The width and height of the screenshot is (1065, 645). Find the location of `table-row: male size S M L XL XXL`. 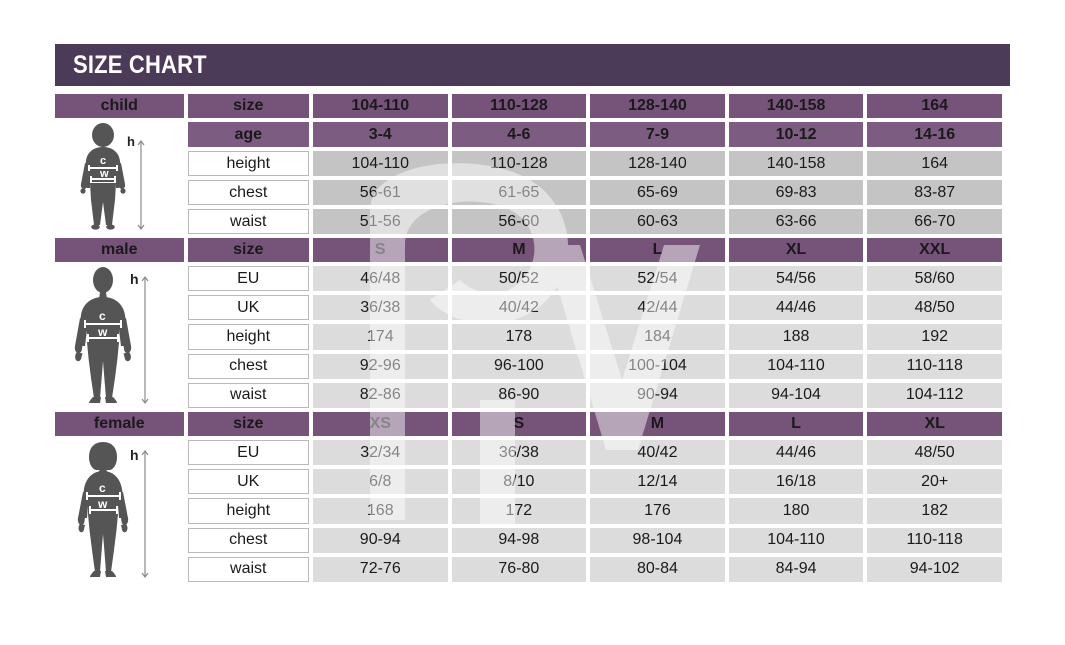

table-row: male size S M L XL XXL is located at coordinates (528, 250).